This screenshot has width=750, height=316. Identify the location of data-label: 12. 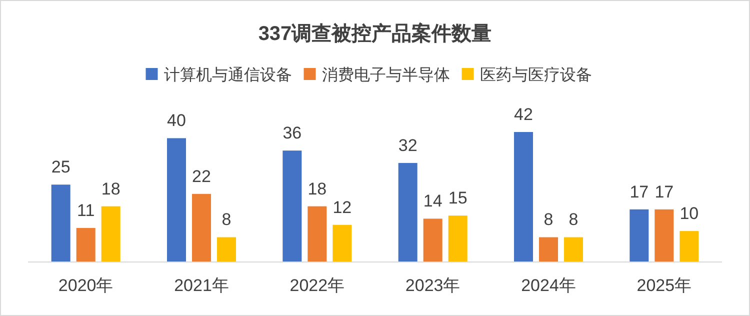
(342, 207).